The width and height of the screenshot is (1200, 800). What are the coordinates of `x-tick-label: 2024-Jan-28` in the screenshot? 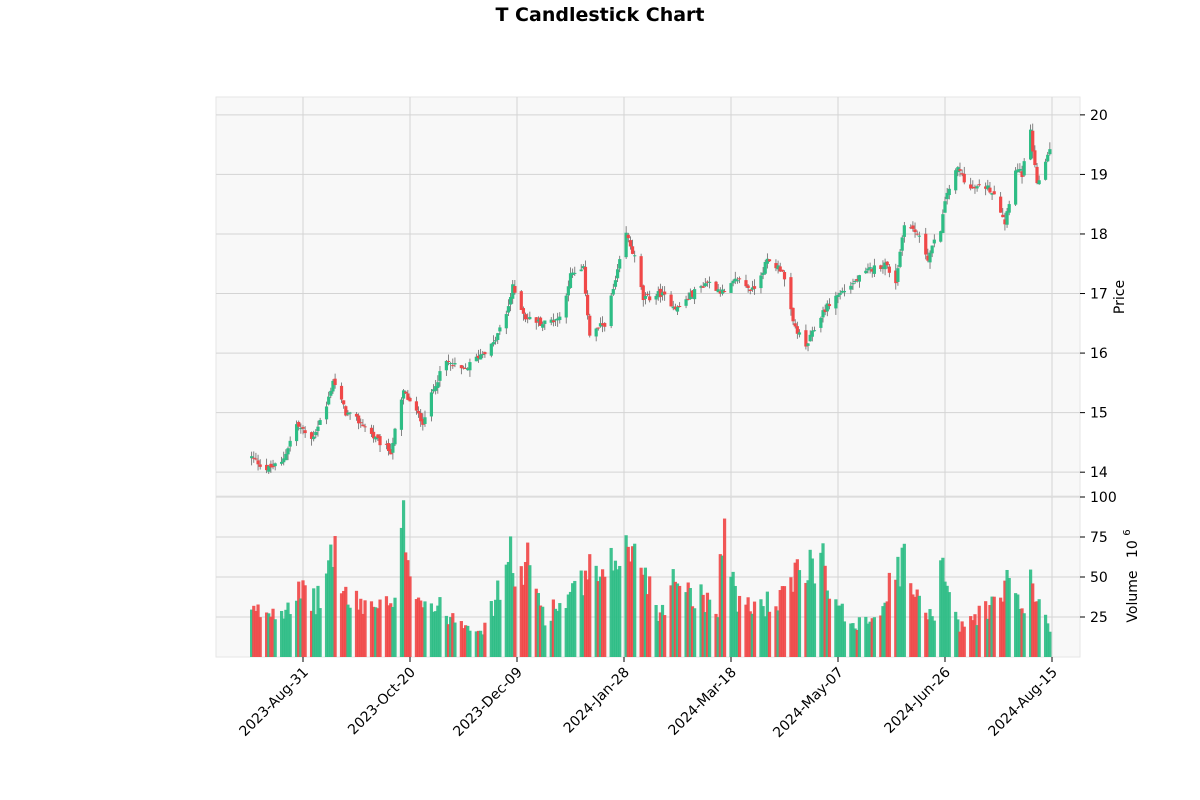 It's located at (597, 701).